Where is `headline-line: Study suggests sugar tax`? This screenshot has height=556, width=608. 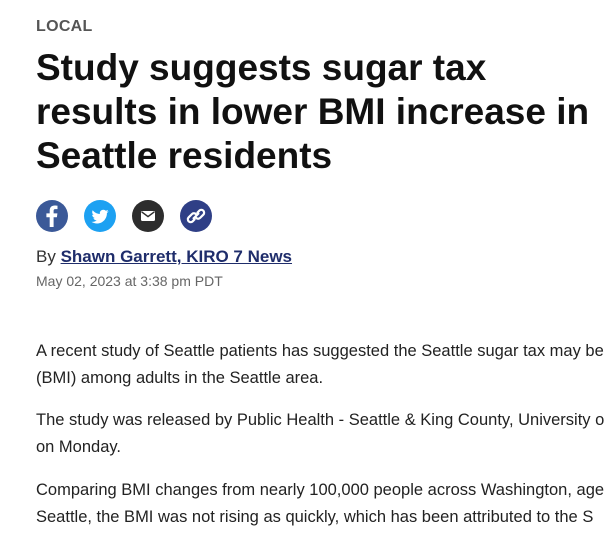 headline-line: Study suggests sugar tax is located at coordinates (261, 67).